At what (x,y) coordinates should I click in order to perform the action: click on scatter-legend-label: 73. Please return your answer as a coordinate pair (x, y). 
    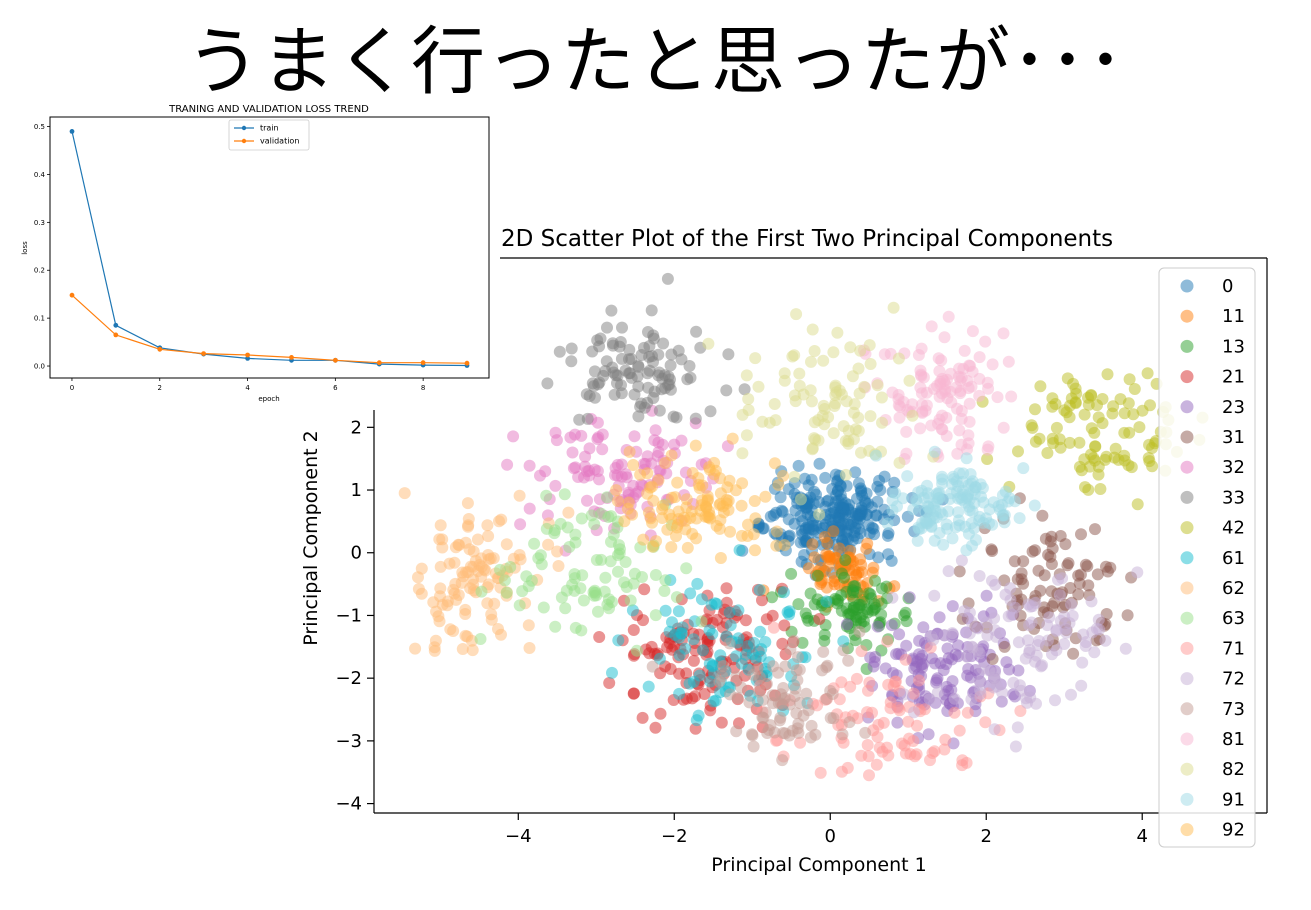
    Looking at the image, I should click on (1233, 709).